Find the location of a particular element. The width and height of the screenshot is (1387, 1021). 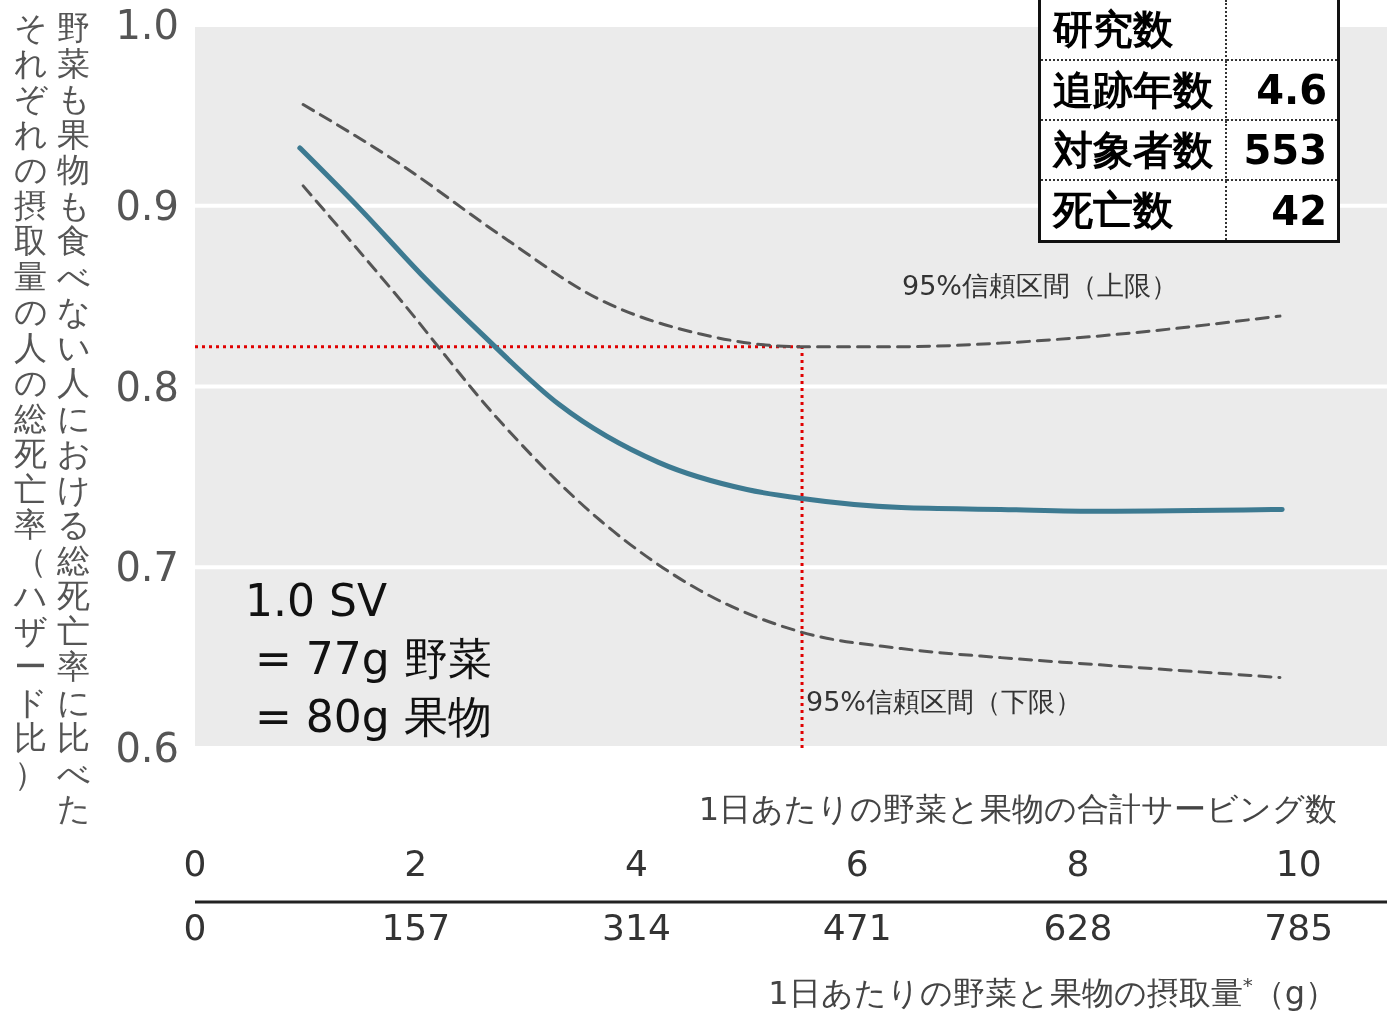

y-tick-label: 0.8 is located at coordinates (147, 386).